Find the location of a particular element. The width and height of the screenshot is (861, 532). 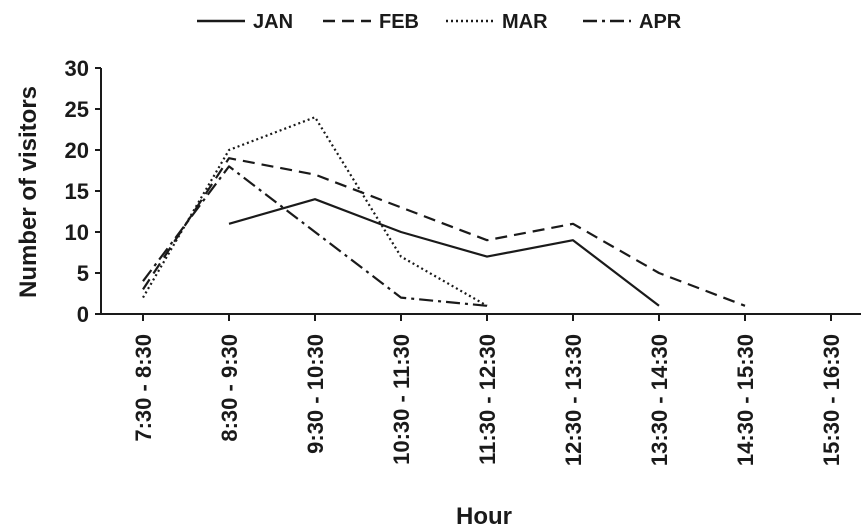

x-tick-label: 13:30 - 14:30 is located at coordinates (659, 400).